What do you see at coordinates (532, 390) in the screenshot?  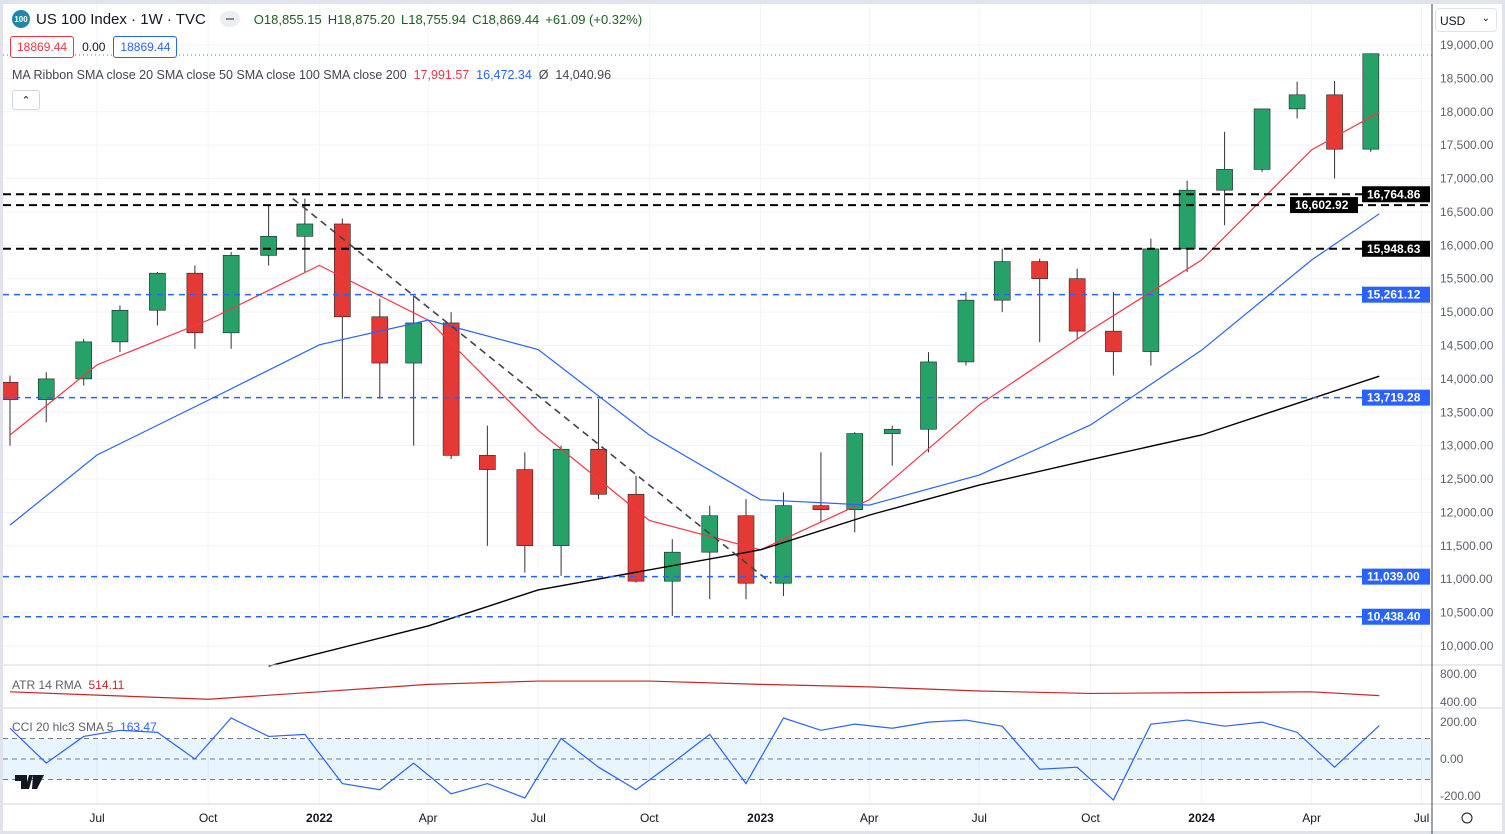 I see `trend-line` at bounding box center [532, 390].